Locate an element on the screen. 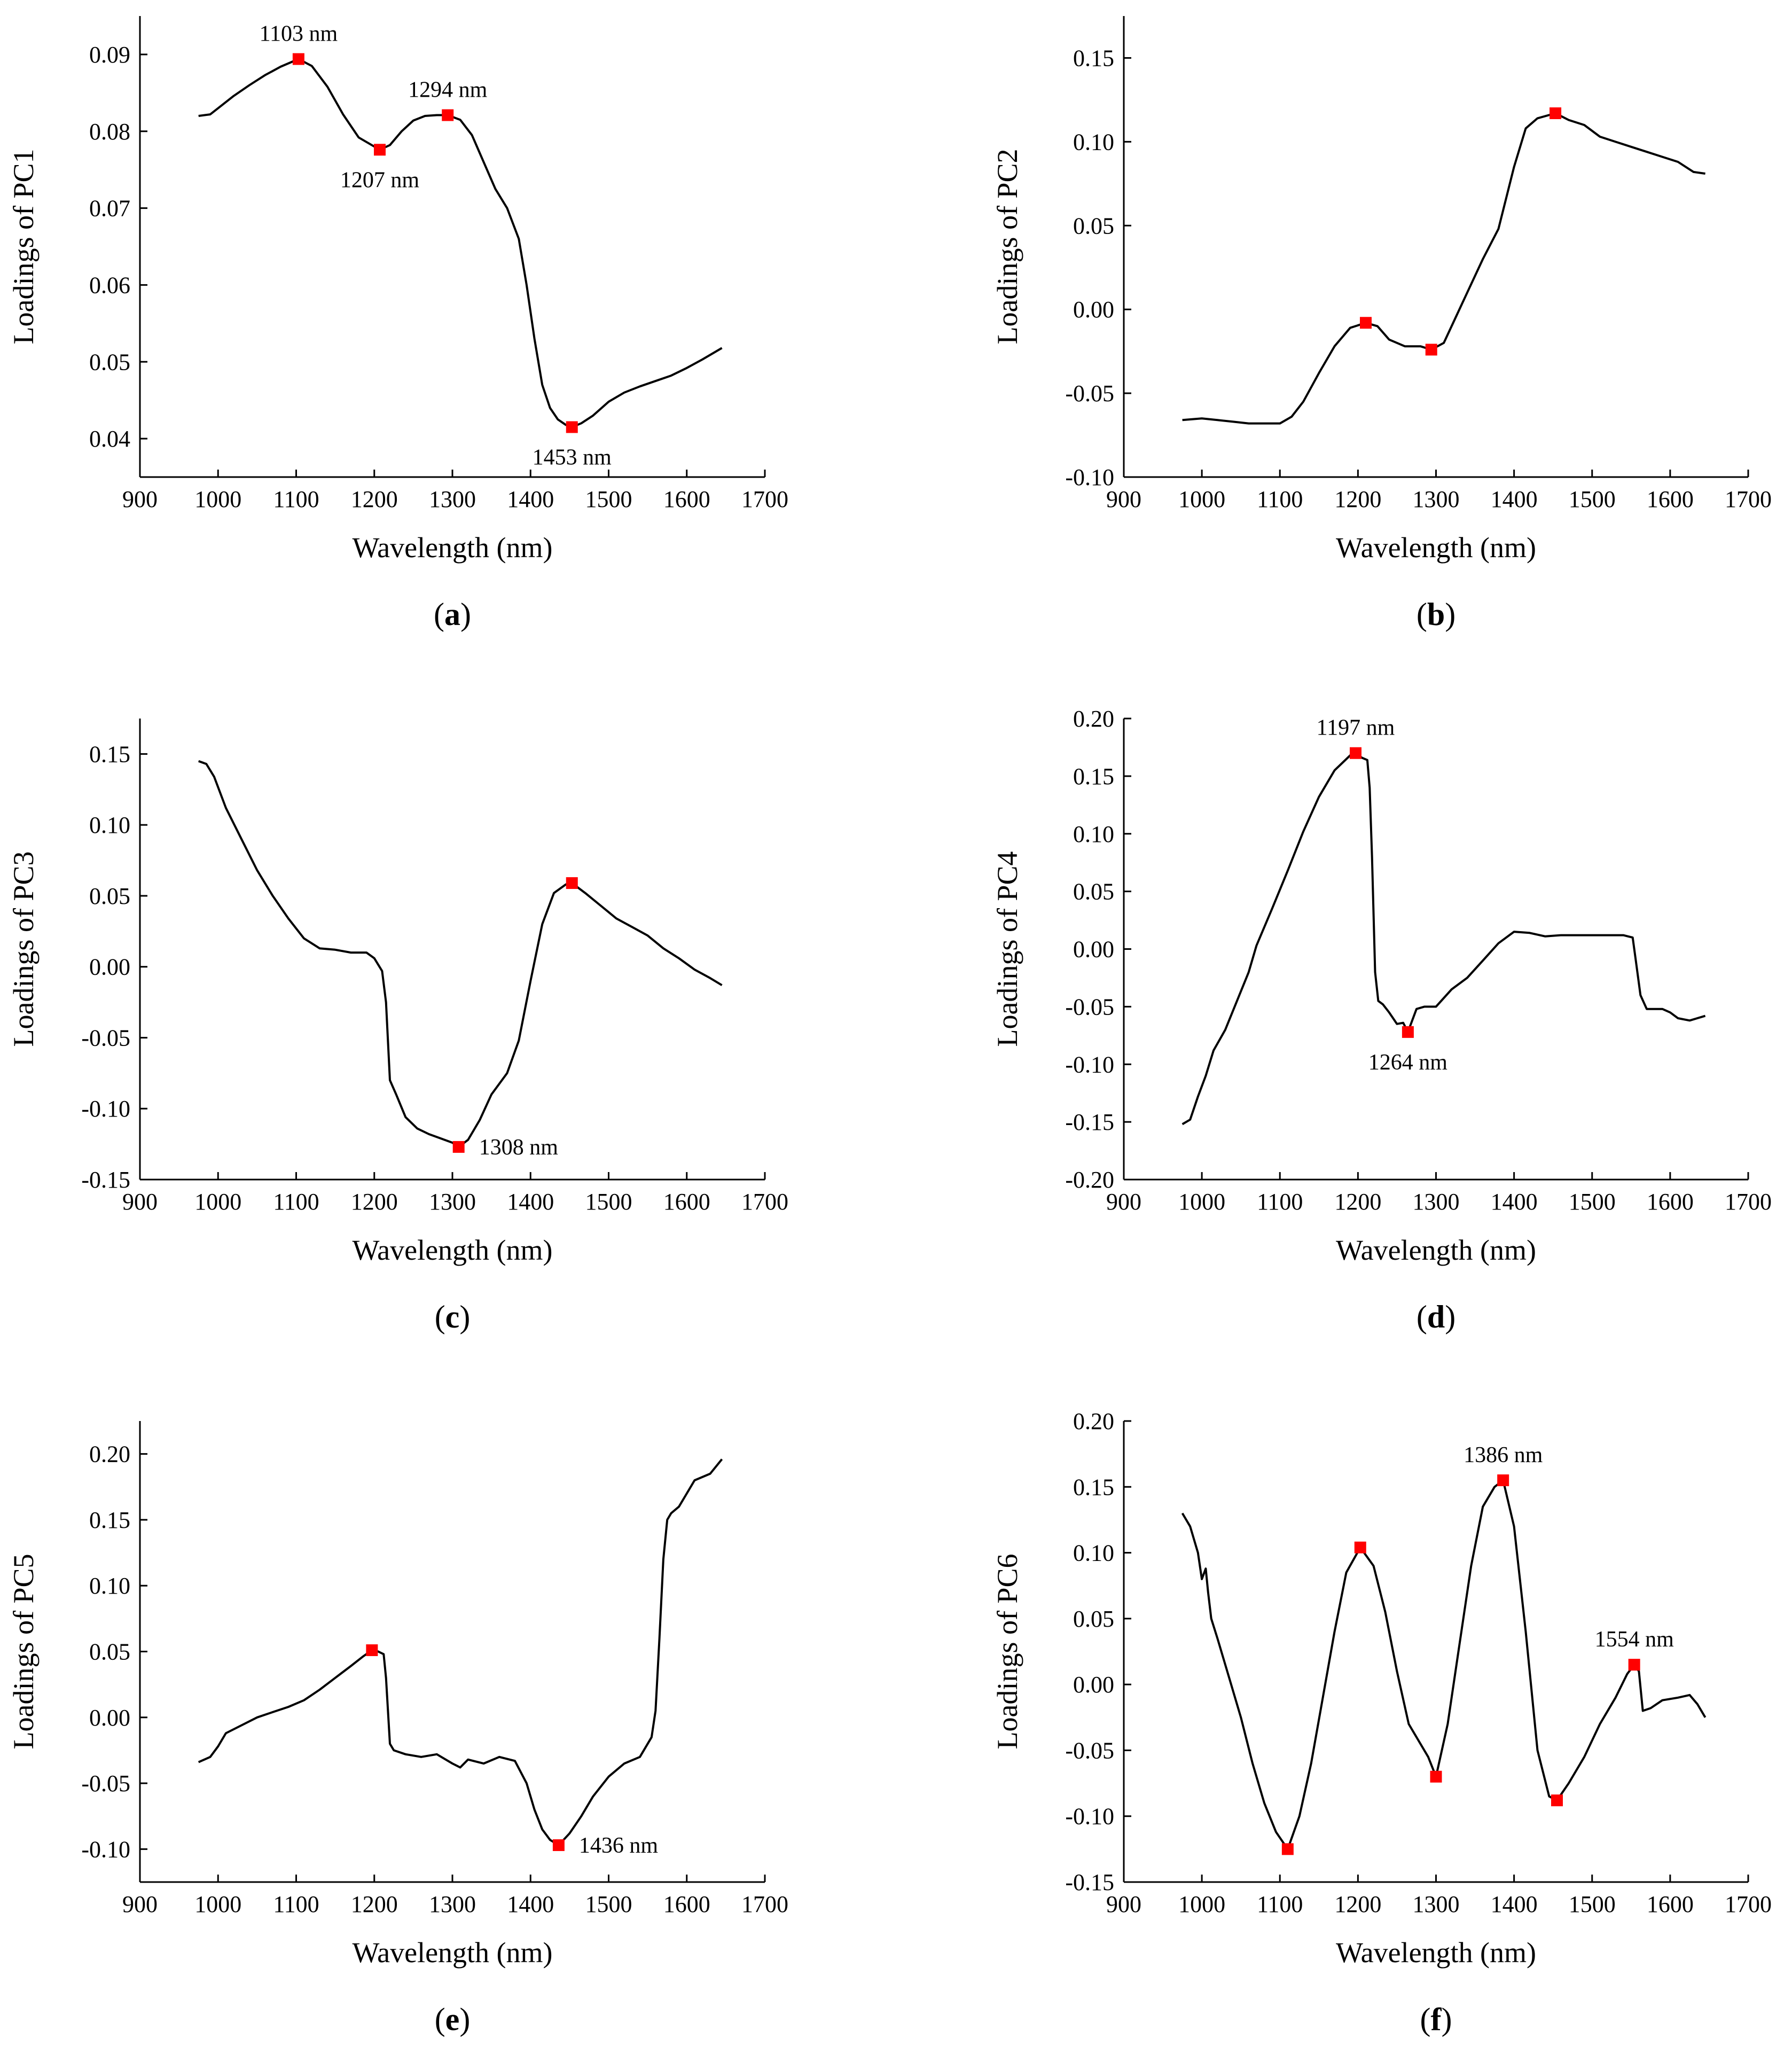 The image size is (1792, 2053). panel-label: (b) is located at coordinates (1436, 614).